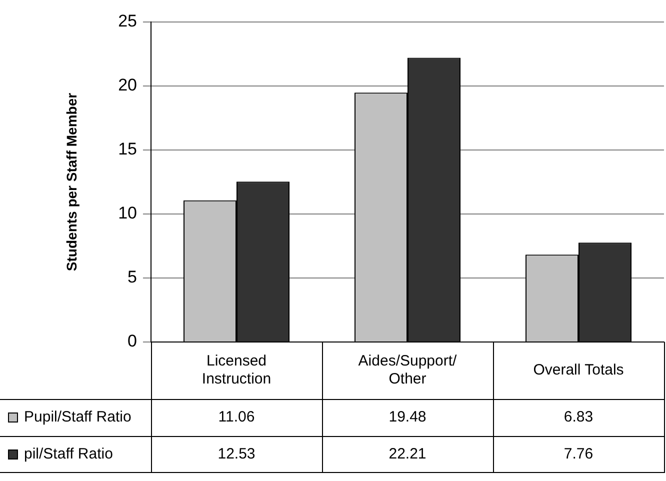 The height and width of the screenshot is (481, 666). I want to click on y-axis-title: Students per Staff Member, so click(71, 182).